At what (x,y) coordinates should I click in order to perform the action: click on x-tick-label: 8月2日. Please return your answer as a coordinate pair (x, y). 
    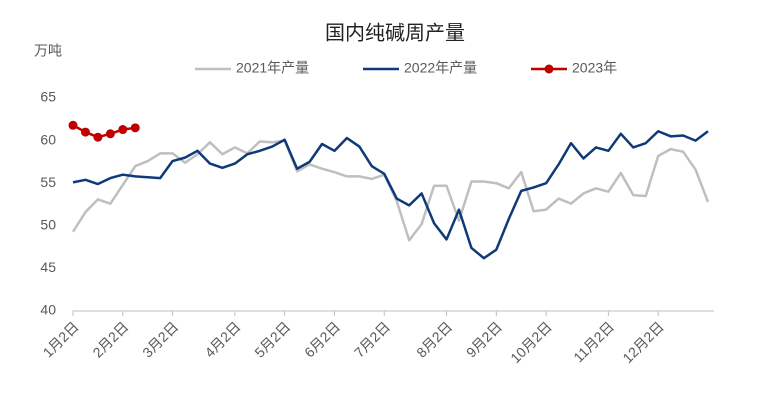
    Looking at the image, I should click on (434, 339).